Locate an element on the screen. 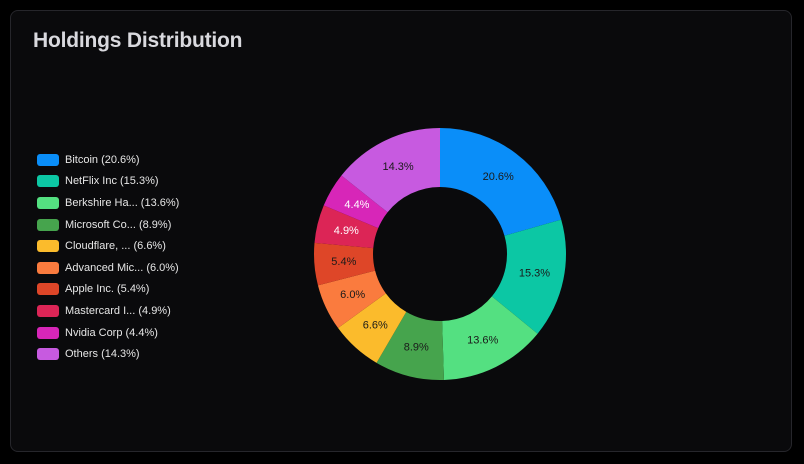 The width and height of the screenshot is (804, 464). slice-label: 13.6% is located at coordinates (482, 341).